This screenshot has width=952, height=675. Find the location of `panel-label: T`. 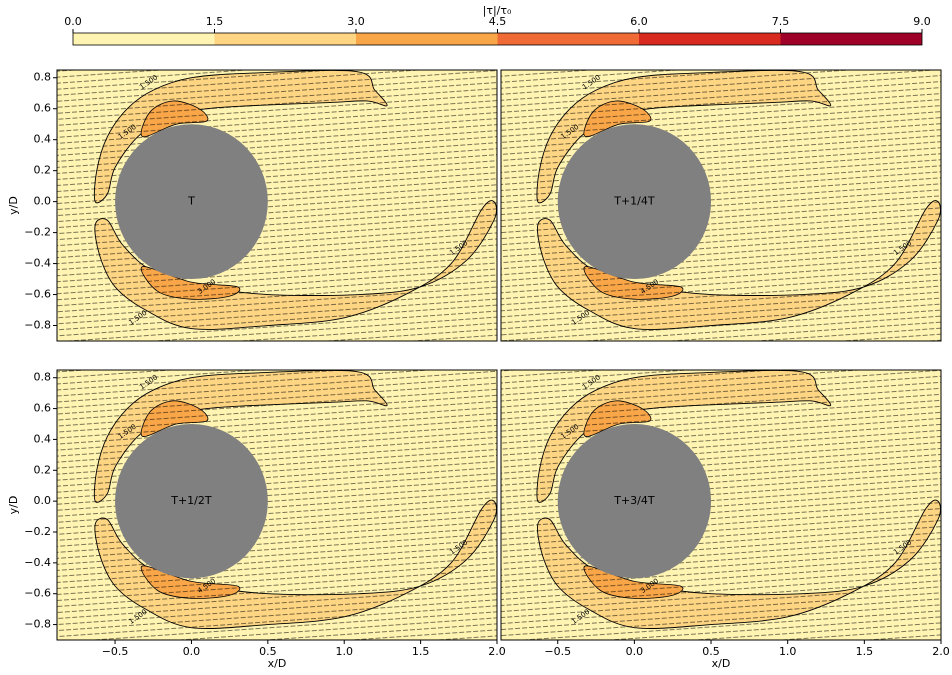

panel-label: T is located at coordinates (191, 201).